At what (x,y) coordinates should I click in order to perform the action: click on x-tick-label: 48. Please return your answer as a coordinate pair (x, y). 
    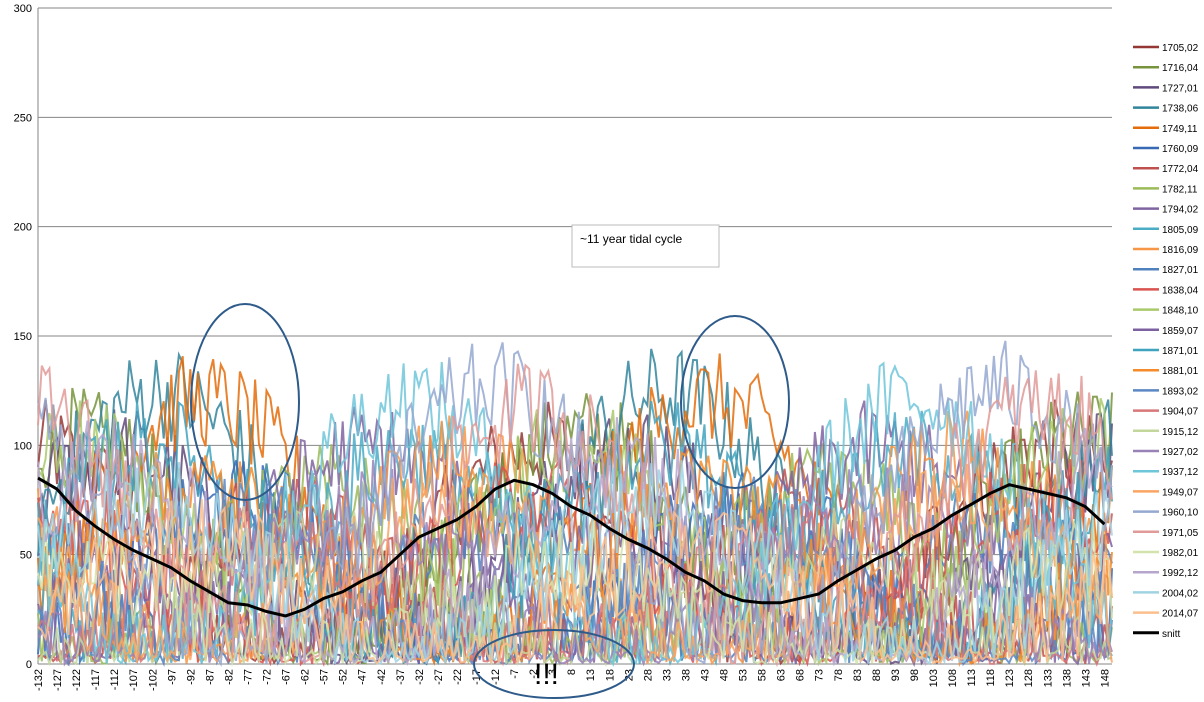
    Looking at the image, I should click on (725, 675).